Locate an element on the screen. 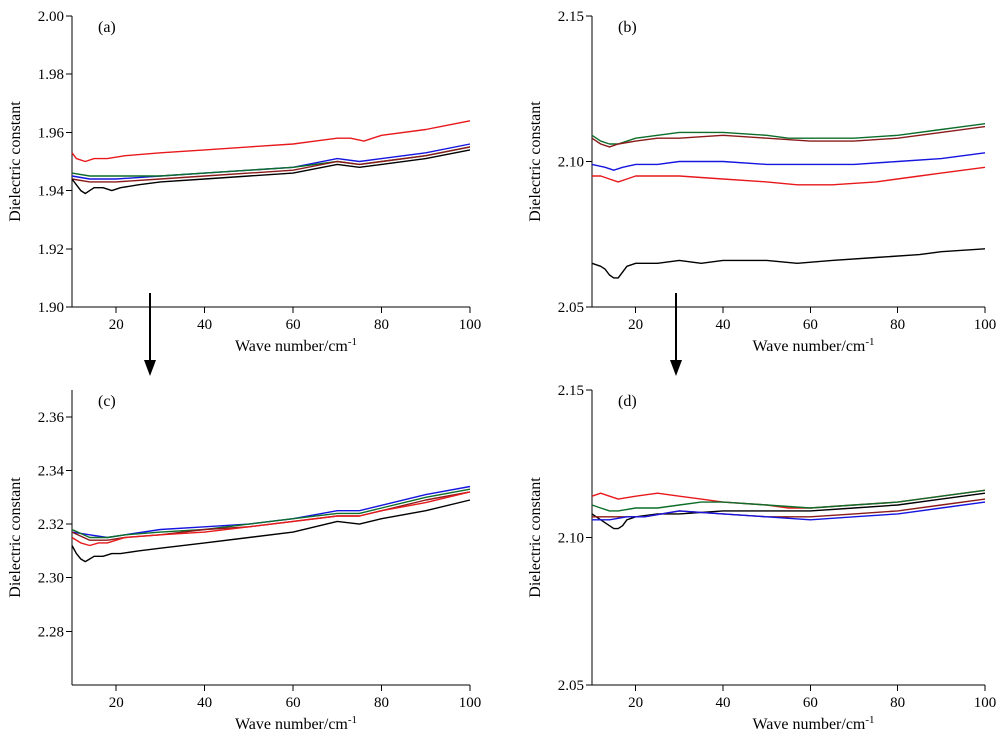 The image size is (1000, 737). y-tick-label: 1.94 is located at coordinates (51, 192).